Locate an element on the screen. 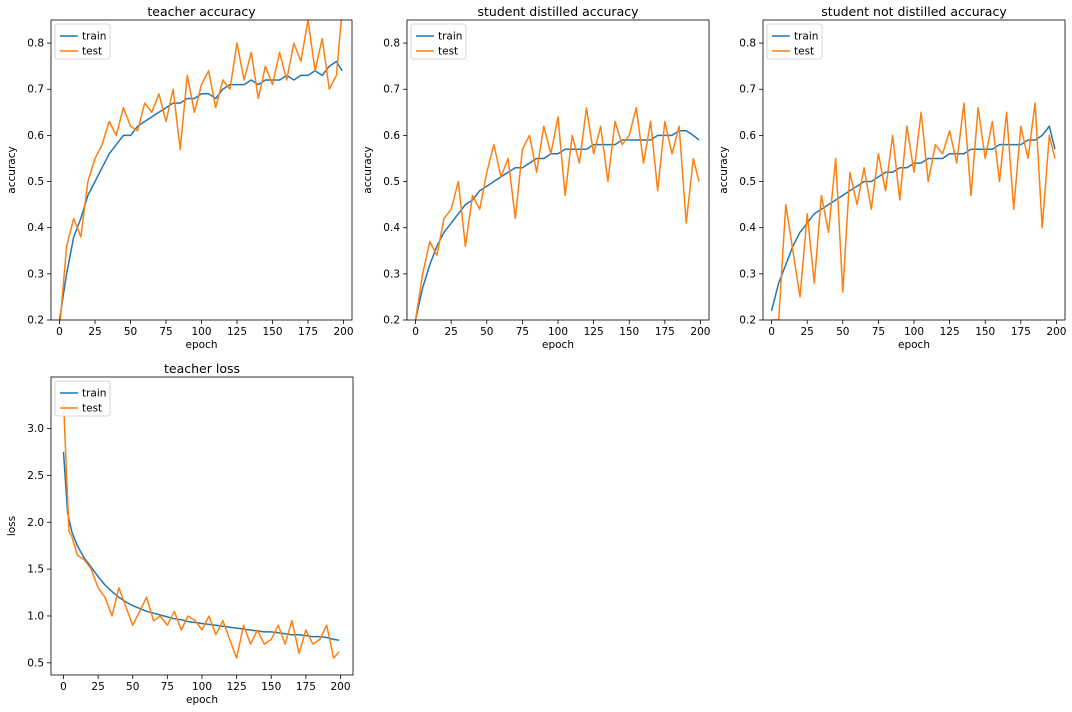 The image size is (1072, 712). student-not-distilled-accuracy-title: student not distilled accuracy is located at coordinates (914, 11).